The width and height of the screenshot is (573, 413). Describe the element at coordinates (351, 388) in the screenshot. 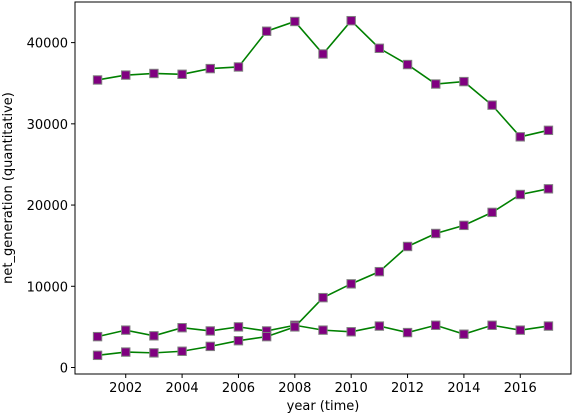

I see `x-tick-label: 2010` at that location.